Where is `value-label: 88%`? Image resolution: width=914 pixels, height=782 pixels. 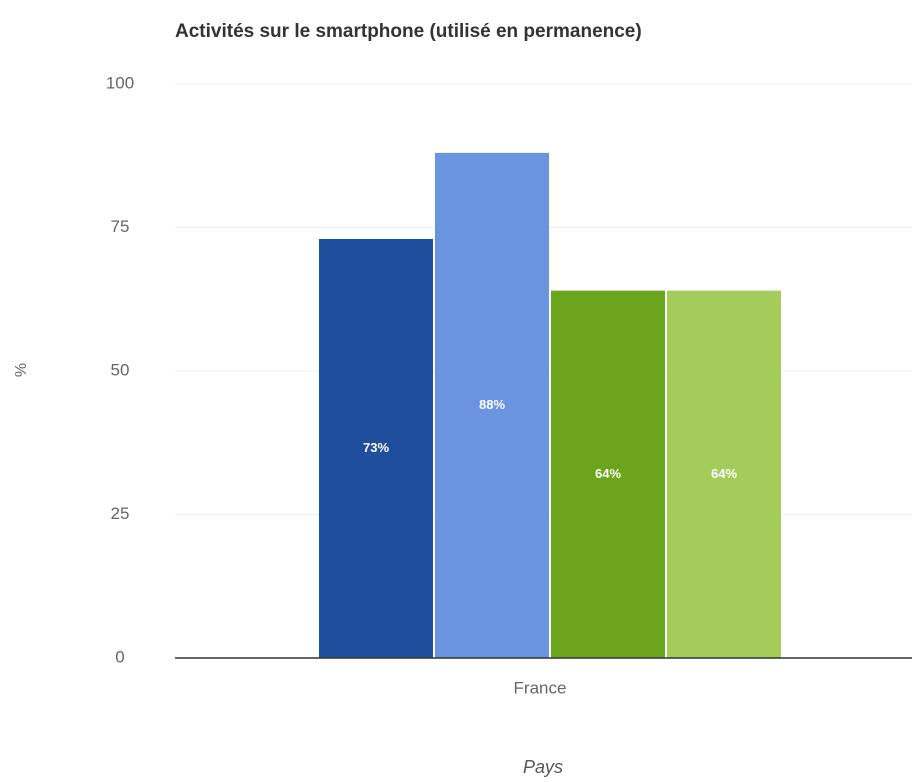 value-label: 88% is located at coordinates (492, 404).